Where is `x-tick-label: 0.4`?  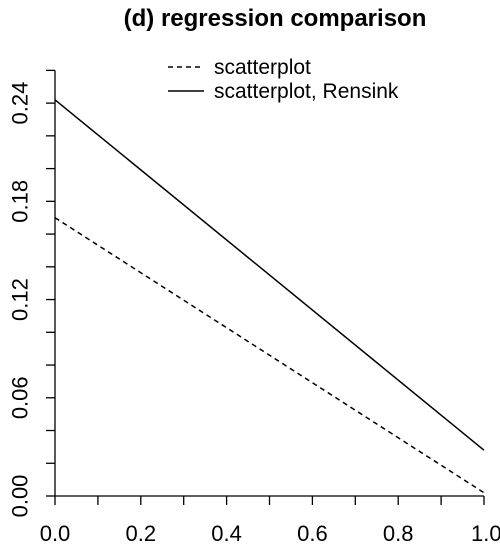
x-tick-label: 0.4 is located at coordinates (226, 533).